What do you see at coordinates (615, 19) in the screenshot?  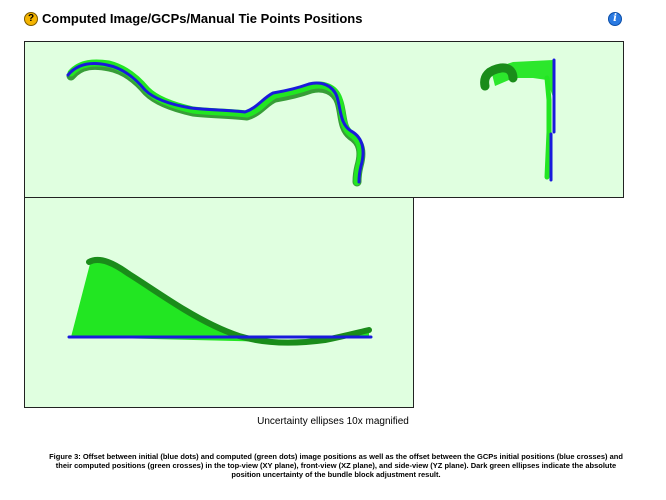 I see `info-icon: i` at bounding box center [615, 19].